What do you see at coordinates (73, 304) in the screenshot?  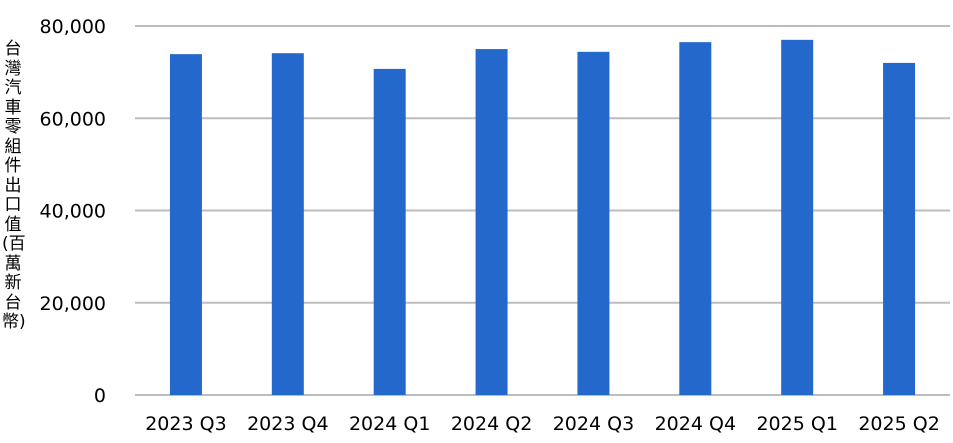 I see `y-tick-label: 20,000` at bounding box center [73, 304].